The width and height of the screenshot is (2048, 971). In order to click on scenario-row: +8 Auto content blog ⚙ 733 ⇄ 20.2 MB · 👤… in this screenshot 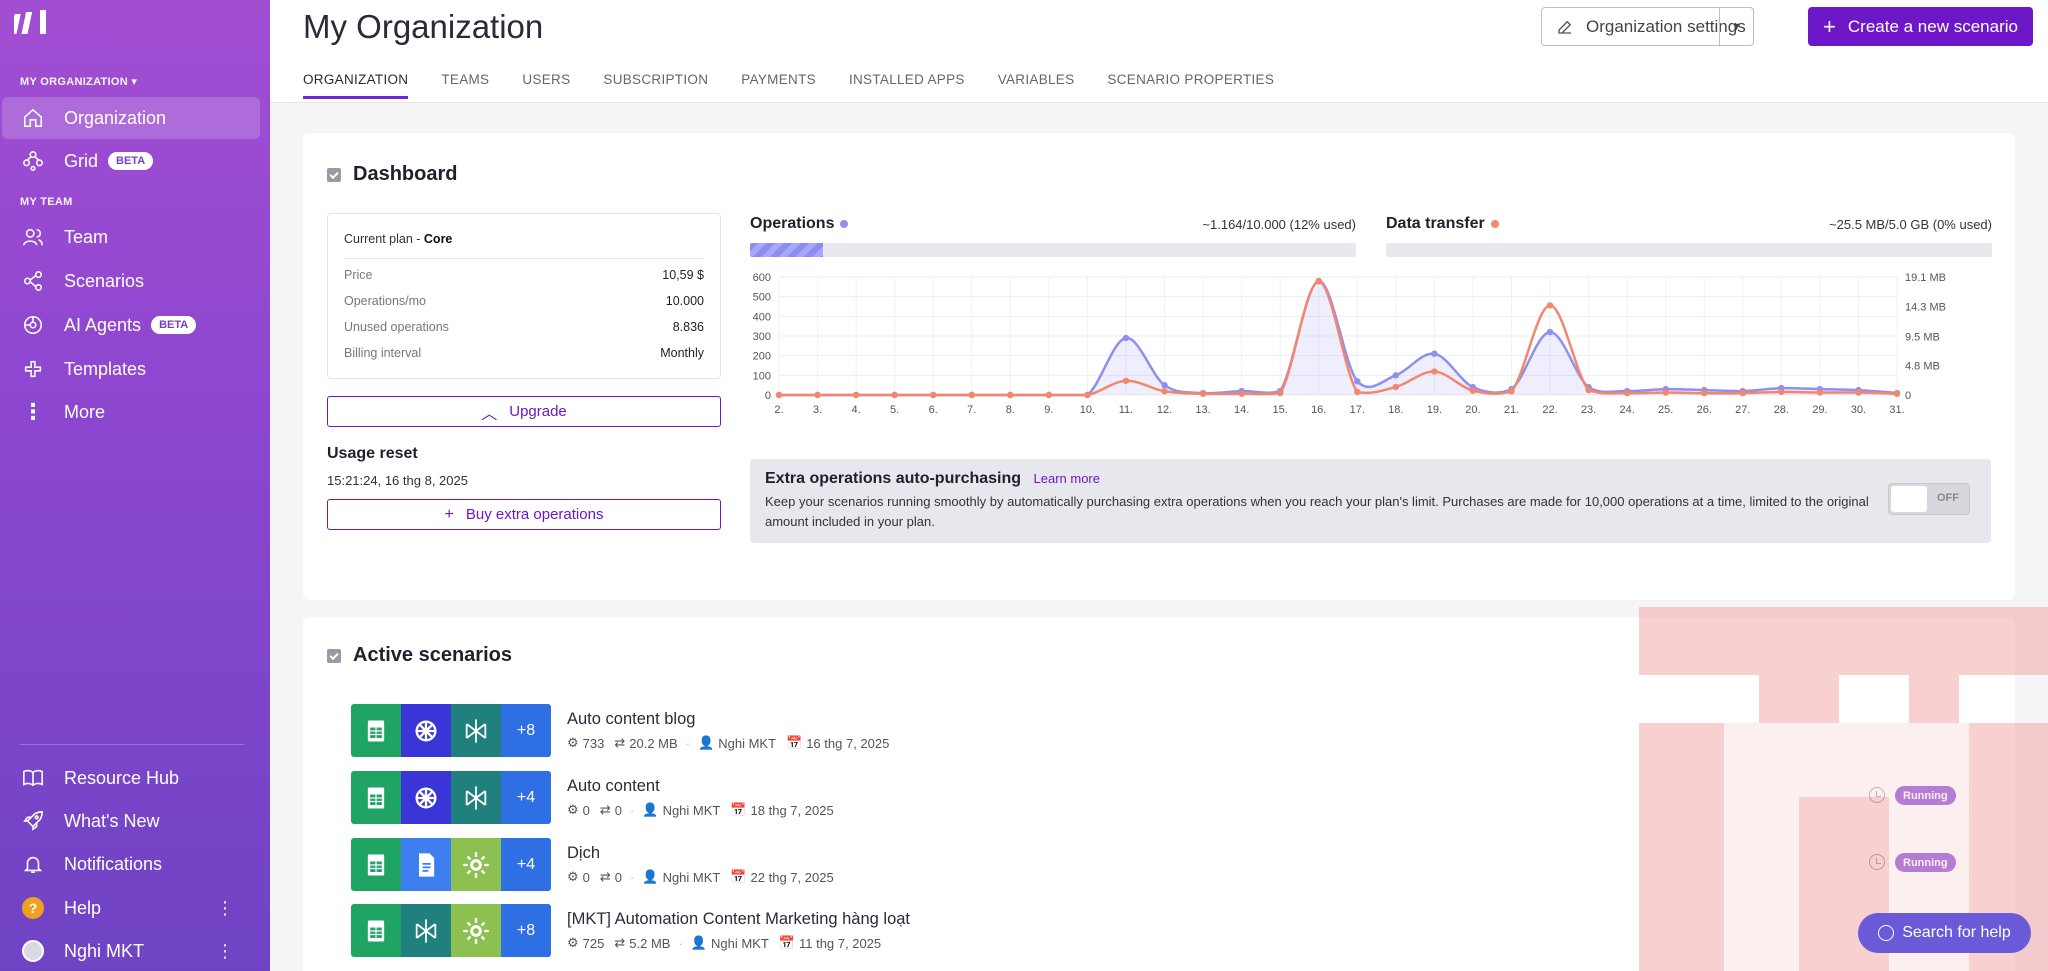, I will do `click(620, 730)`.